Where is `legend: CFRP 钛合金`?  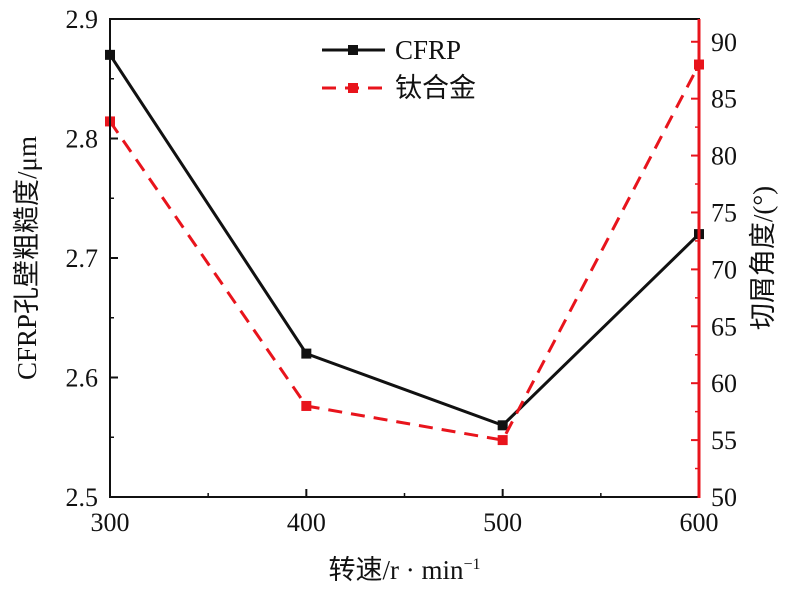
legend: CFRP 钛合金 is located at coordinates (399, 69).